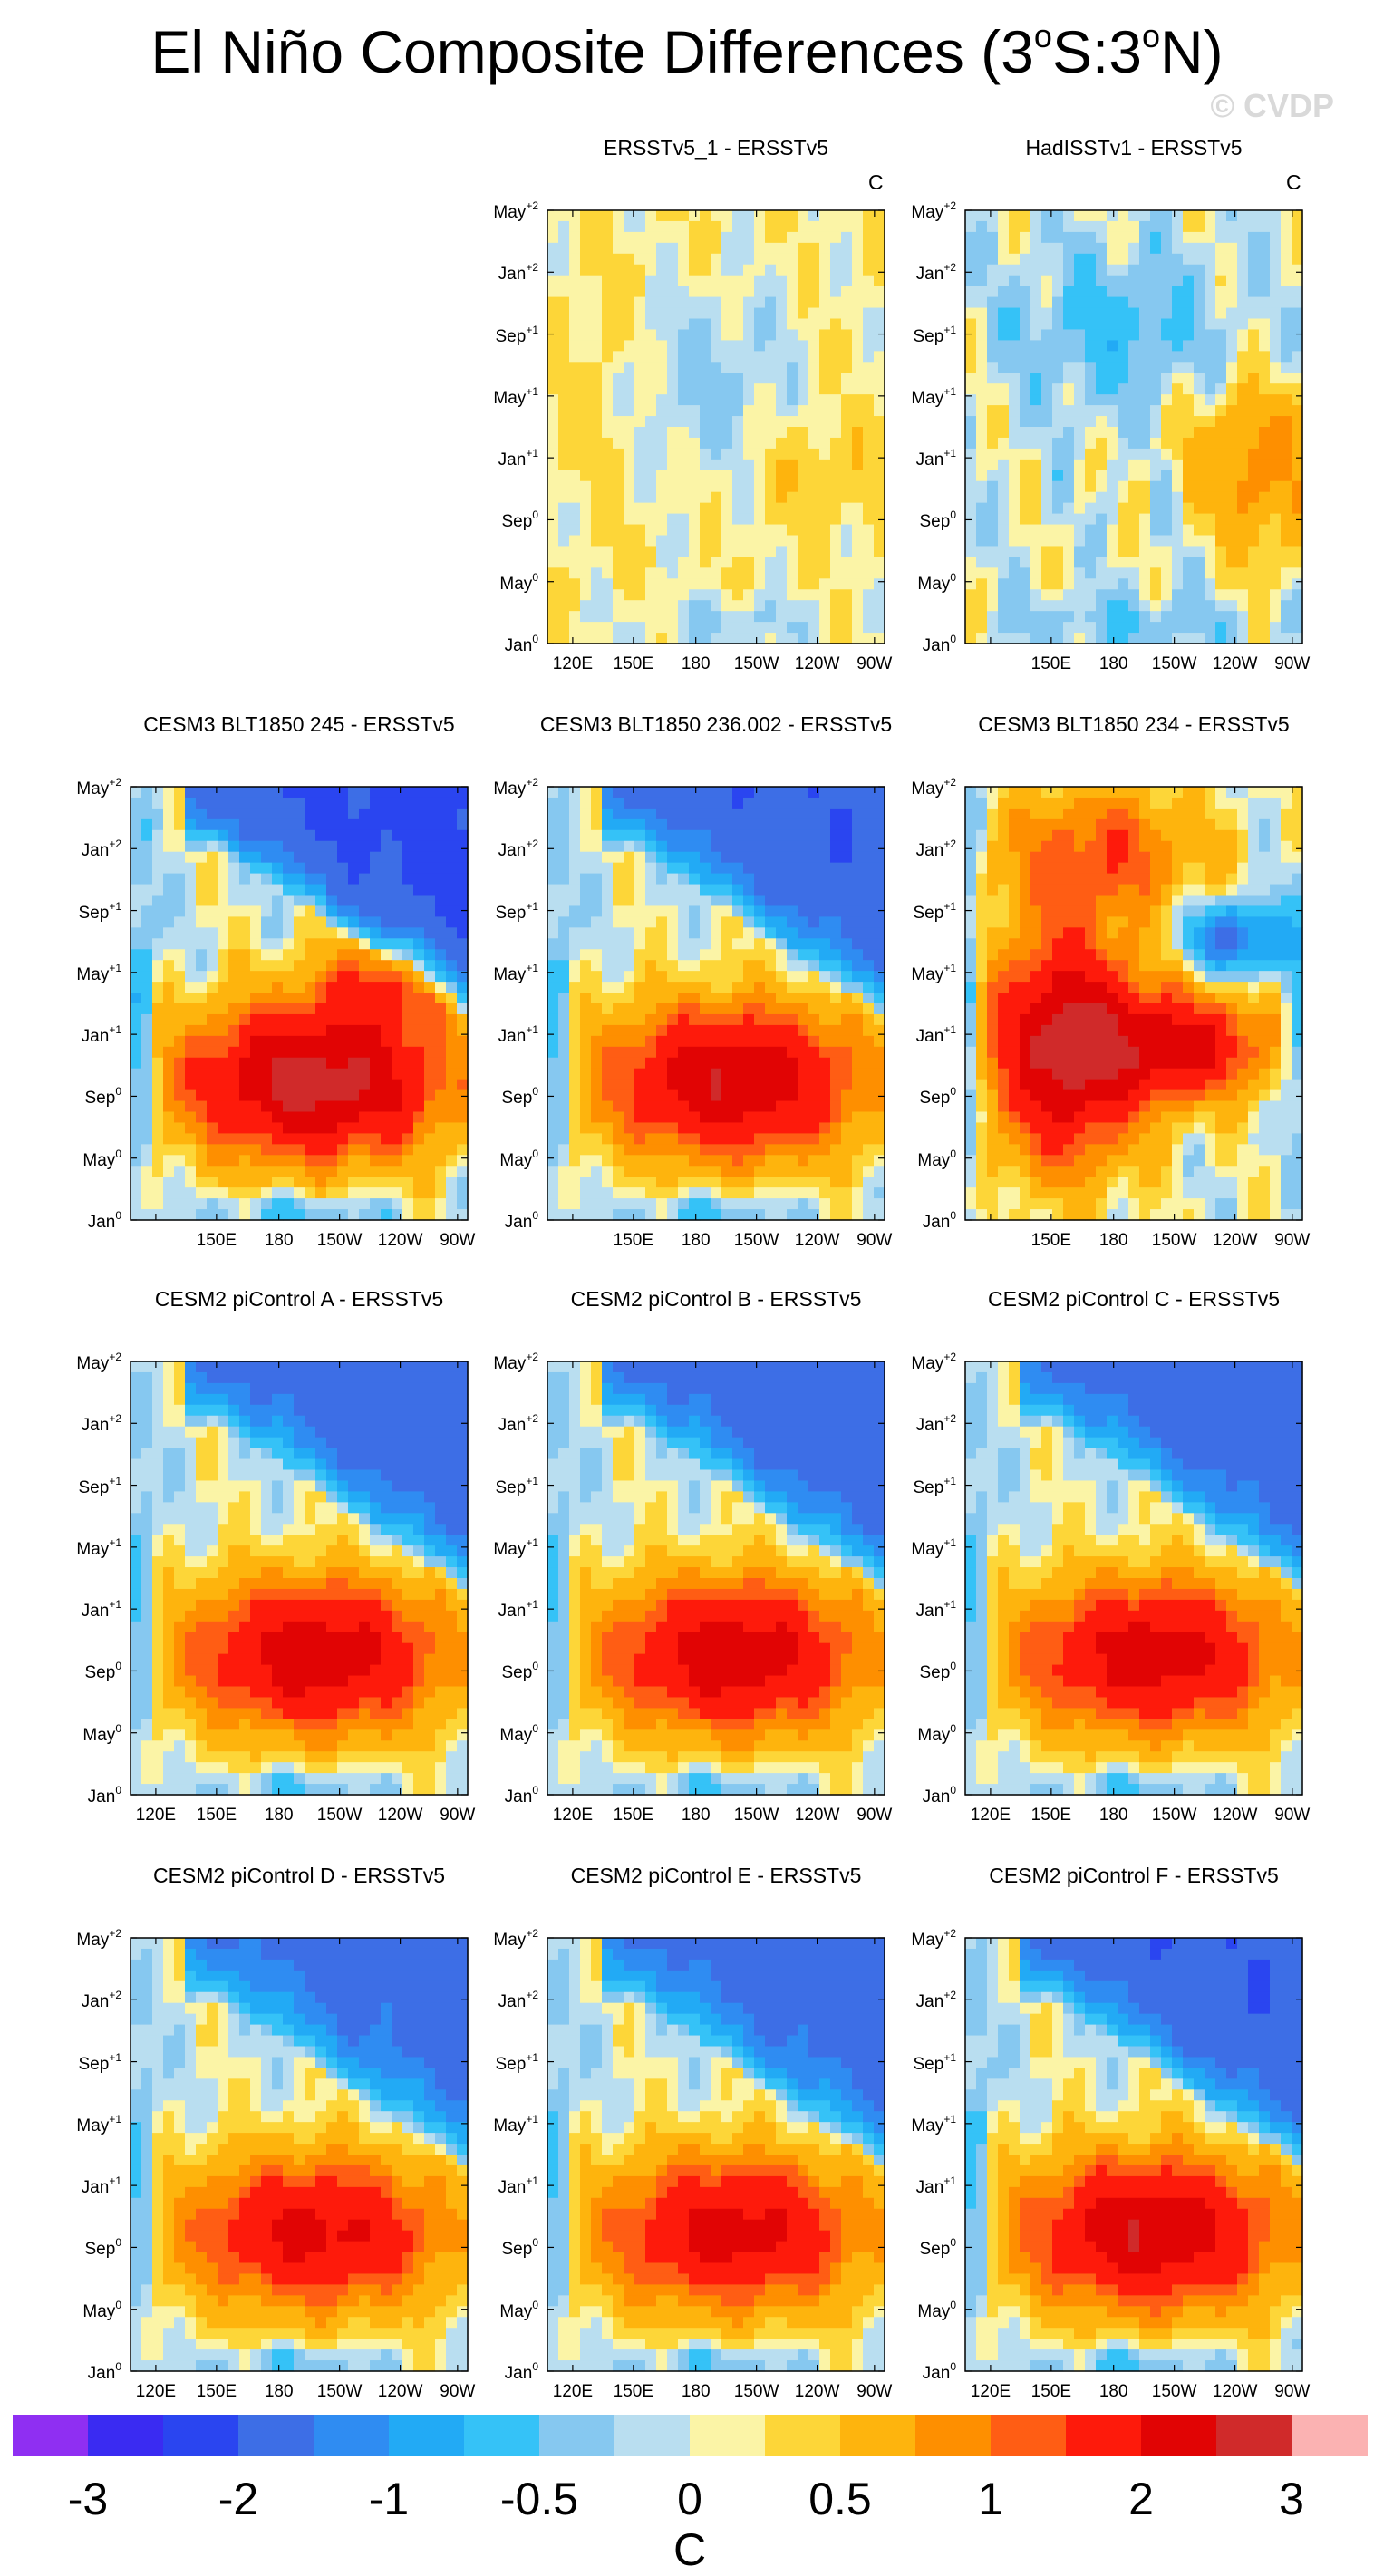 The image size is (1374, 2576). I want to click on x-tick-label: 120W, so click(817, 664).